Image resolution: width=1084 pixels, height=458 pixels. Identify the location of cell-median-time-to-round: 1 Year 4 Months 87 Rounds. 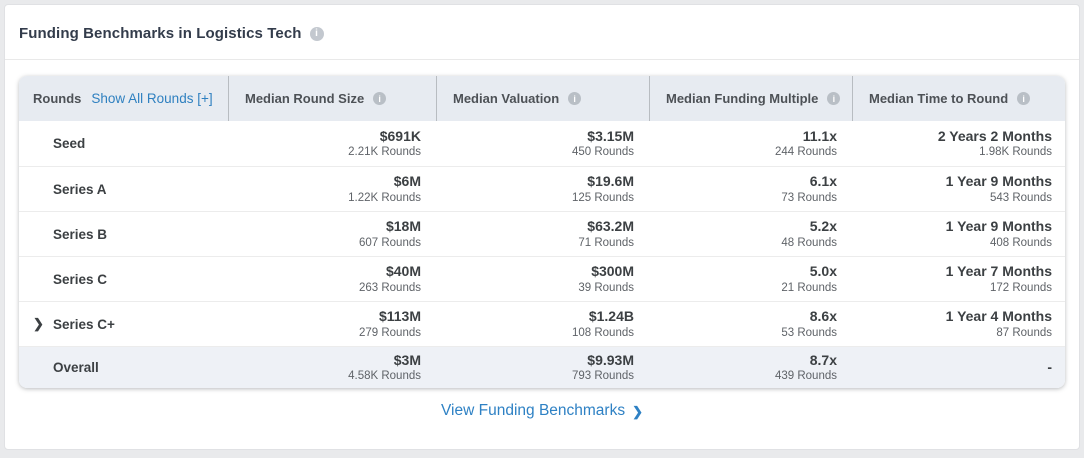
(958, 324).